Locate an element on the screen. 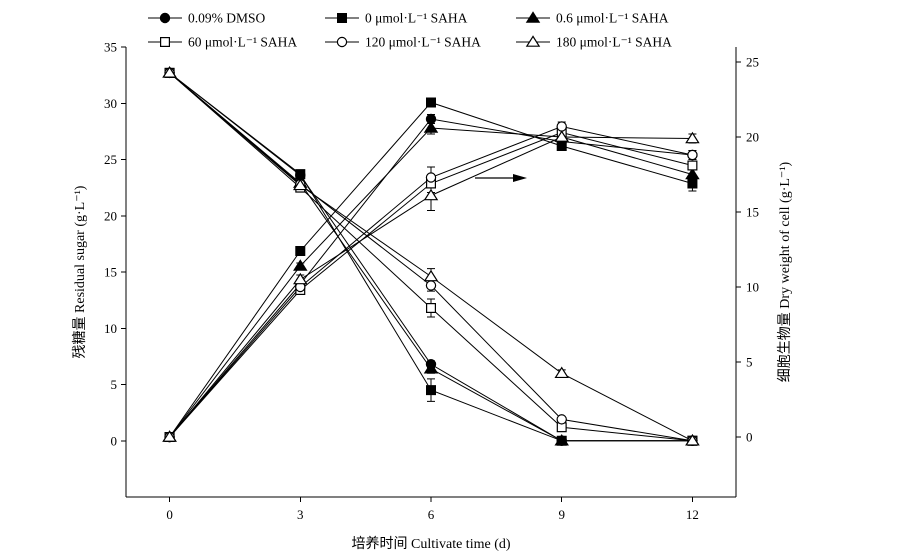 The height and width of the screenshot is (558, 900). legend-item-60-saha: 60 μmol·L⁻¹ SAHA is located at coordinates (222, 42).